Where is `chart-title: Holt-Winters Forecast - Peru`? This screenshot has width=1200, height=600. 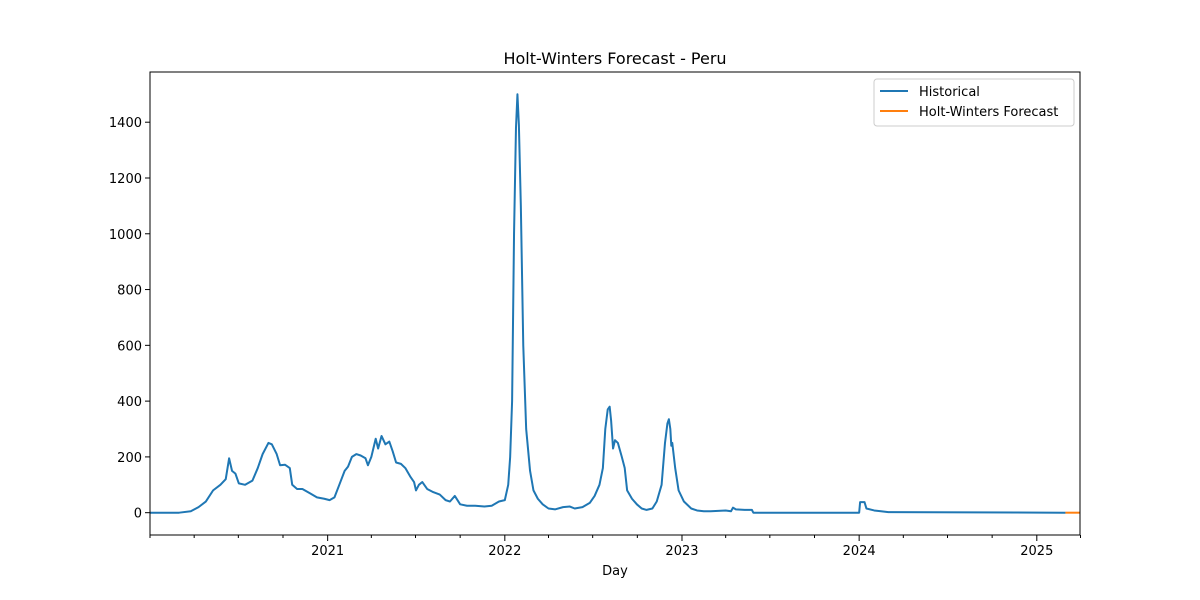
chart-title: Holt-Winters Forecast - Peru is located at coordinates (614, 58).